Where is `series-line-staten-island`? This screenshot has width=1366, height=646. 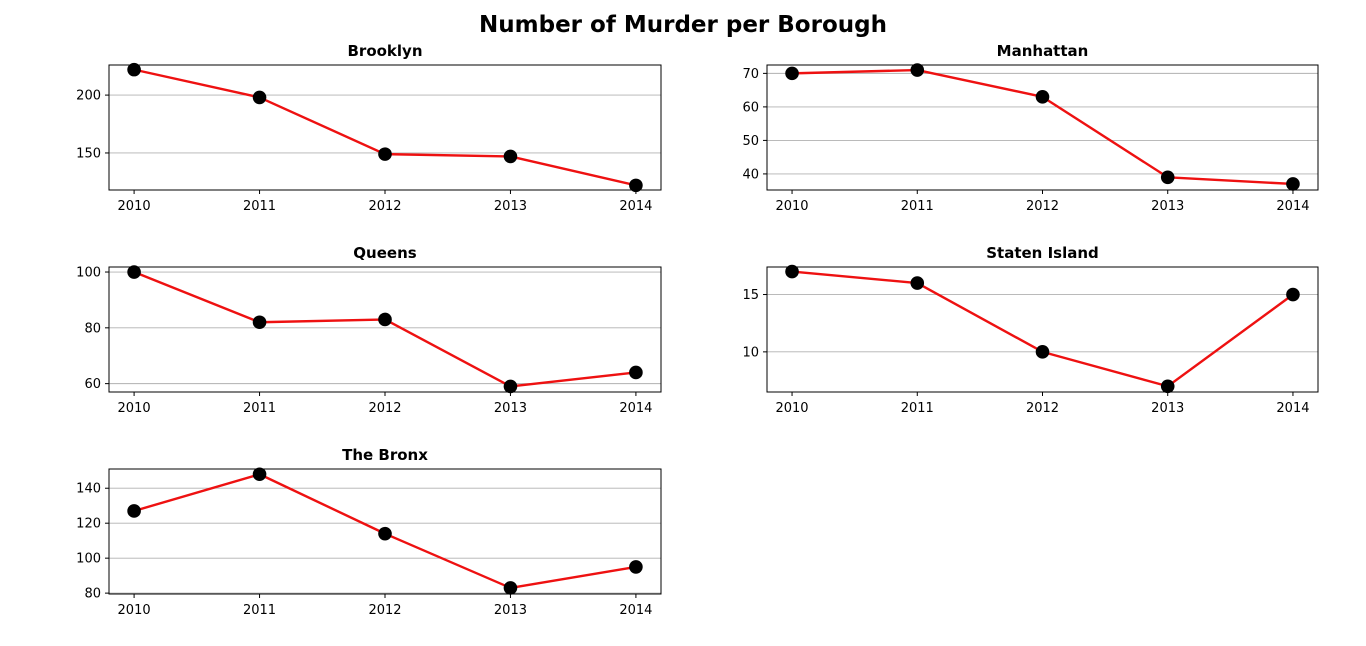
series-line-staten-island is located at coordinates (1042, 329).